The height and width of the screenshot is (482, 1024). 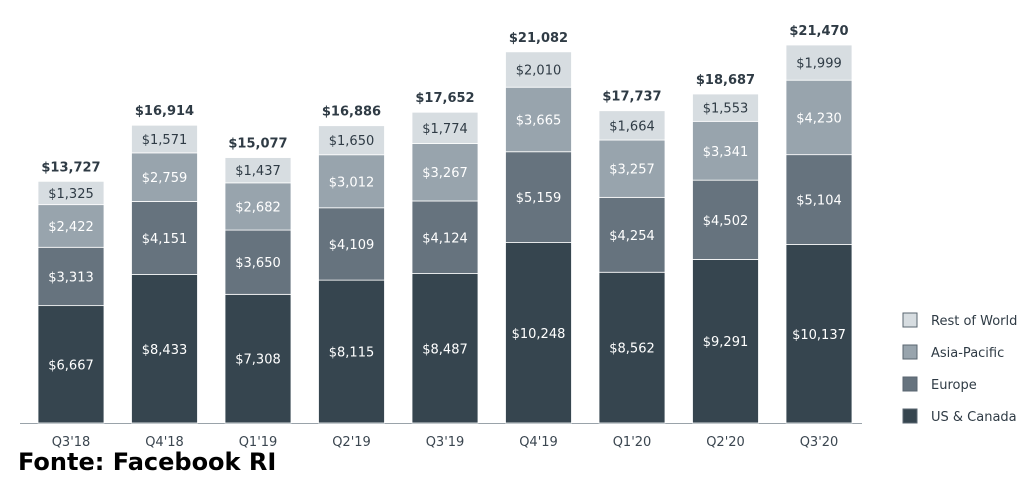 I want to click on x-tick-label: Q2'20, so click(x=725, y=442).